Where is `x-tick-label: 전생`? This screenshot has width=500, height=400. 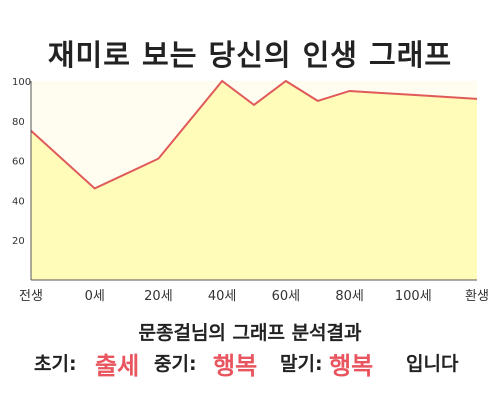 x-tick-label: 전생 is located at coordinates (31, 296).